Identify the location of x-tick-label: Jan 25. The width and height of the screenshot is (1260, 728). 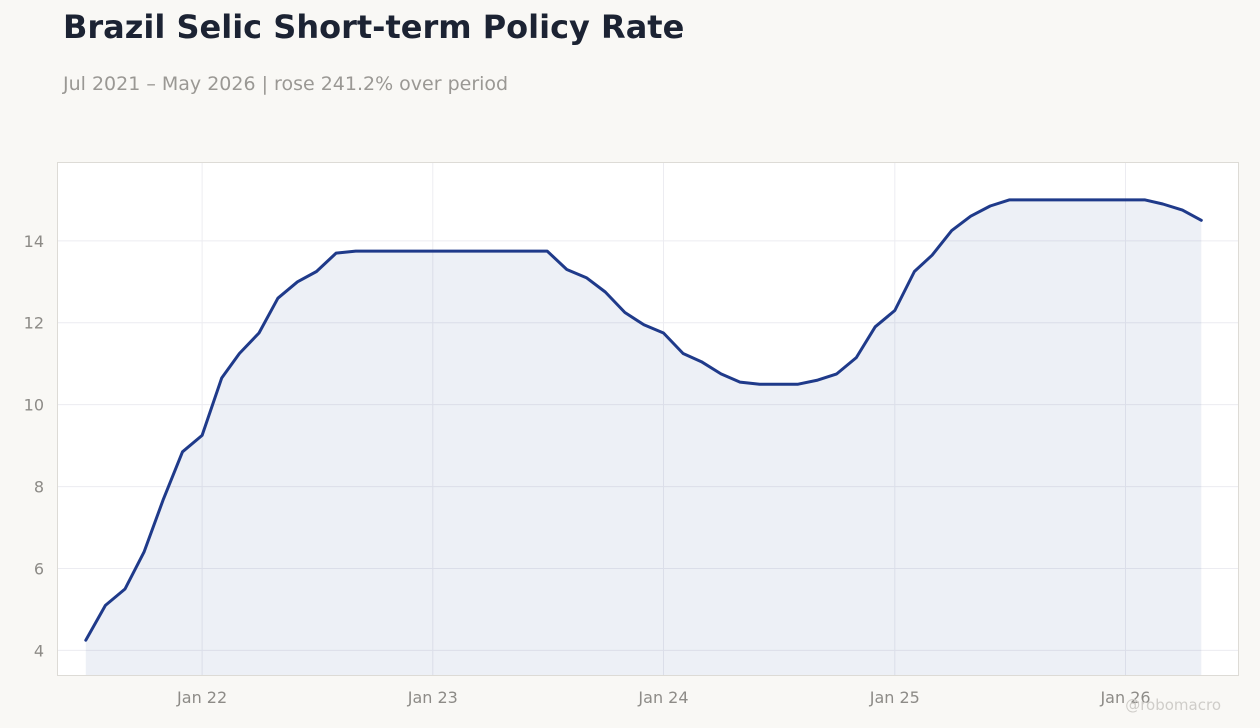
(894, 697).